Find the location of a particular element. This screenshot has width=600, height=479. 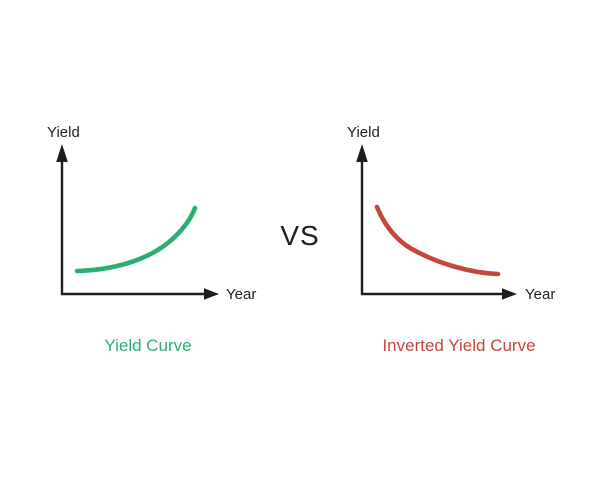

inverted-yield-curve-chart is located at coordinates (436, 222).